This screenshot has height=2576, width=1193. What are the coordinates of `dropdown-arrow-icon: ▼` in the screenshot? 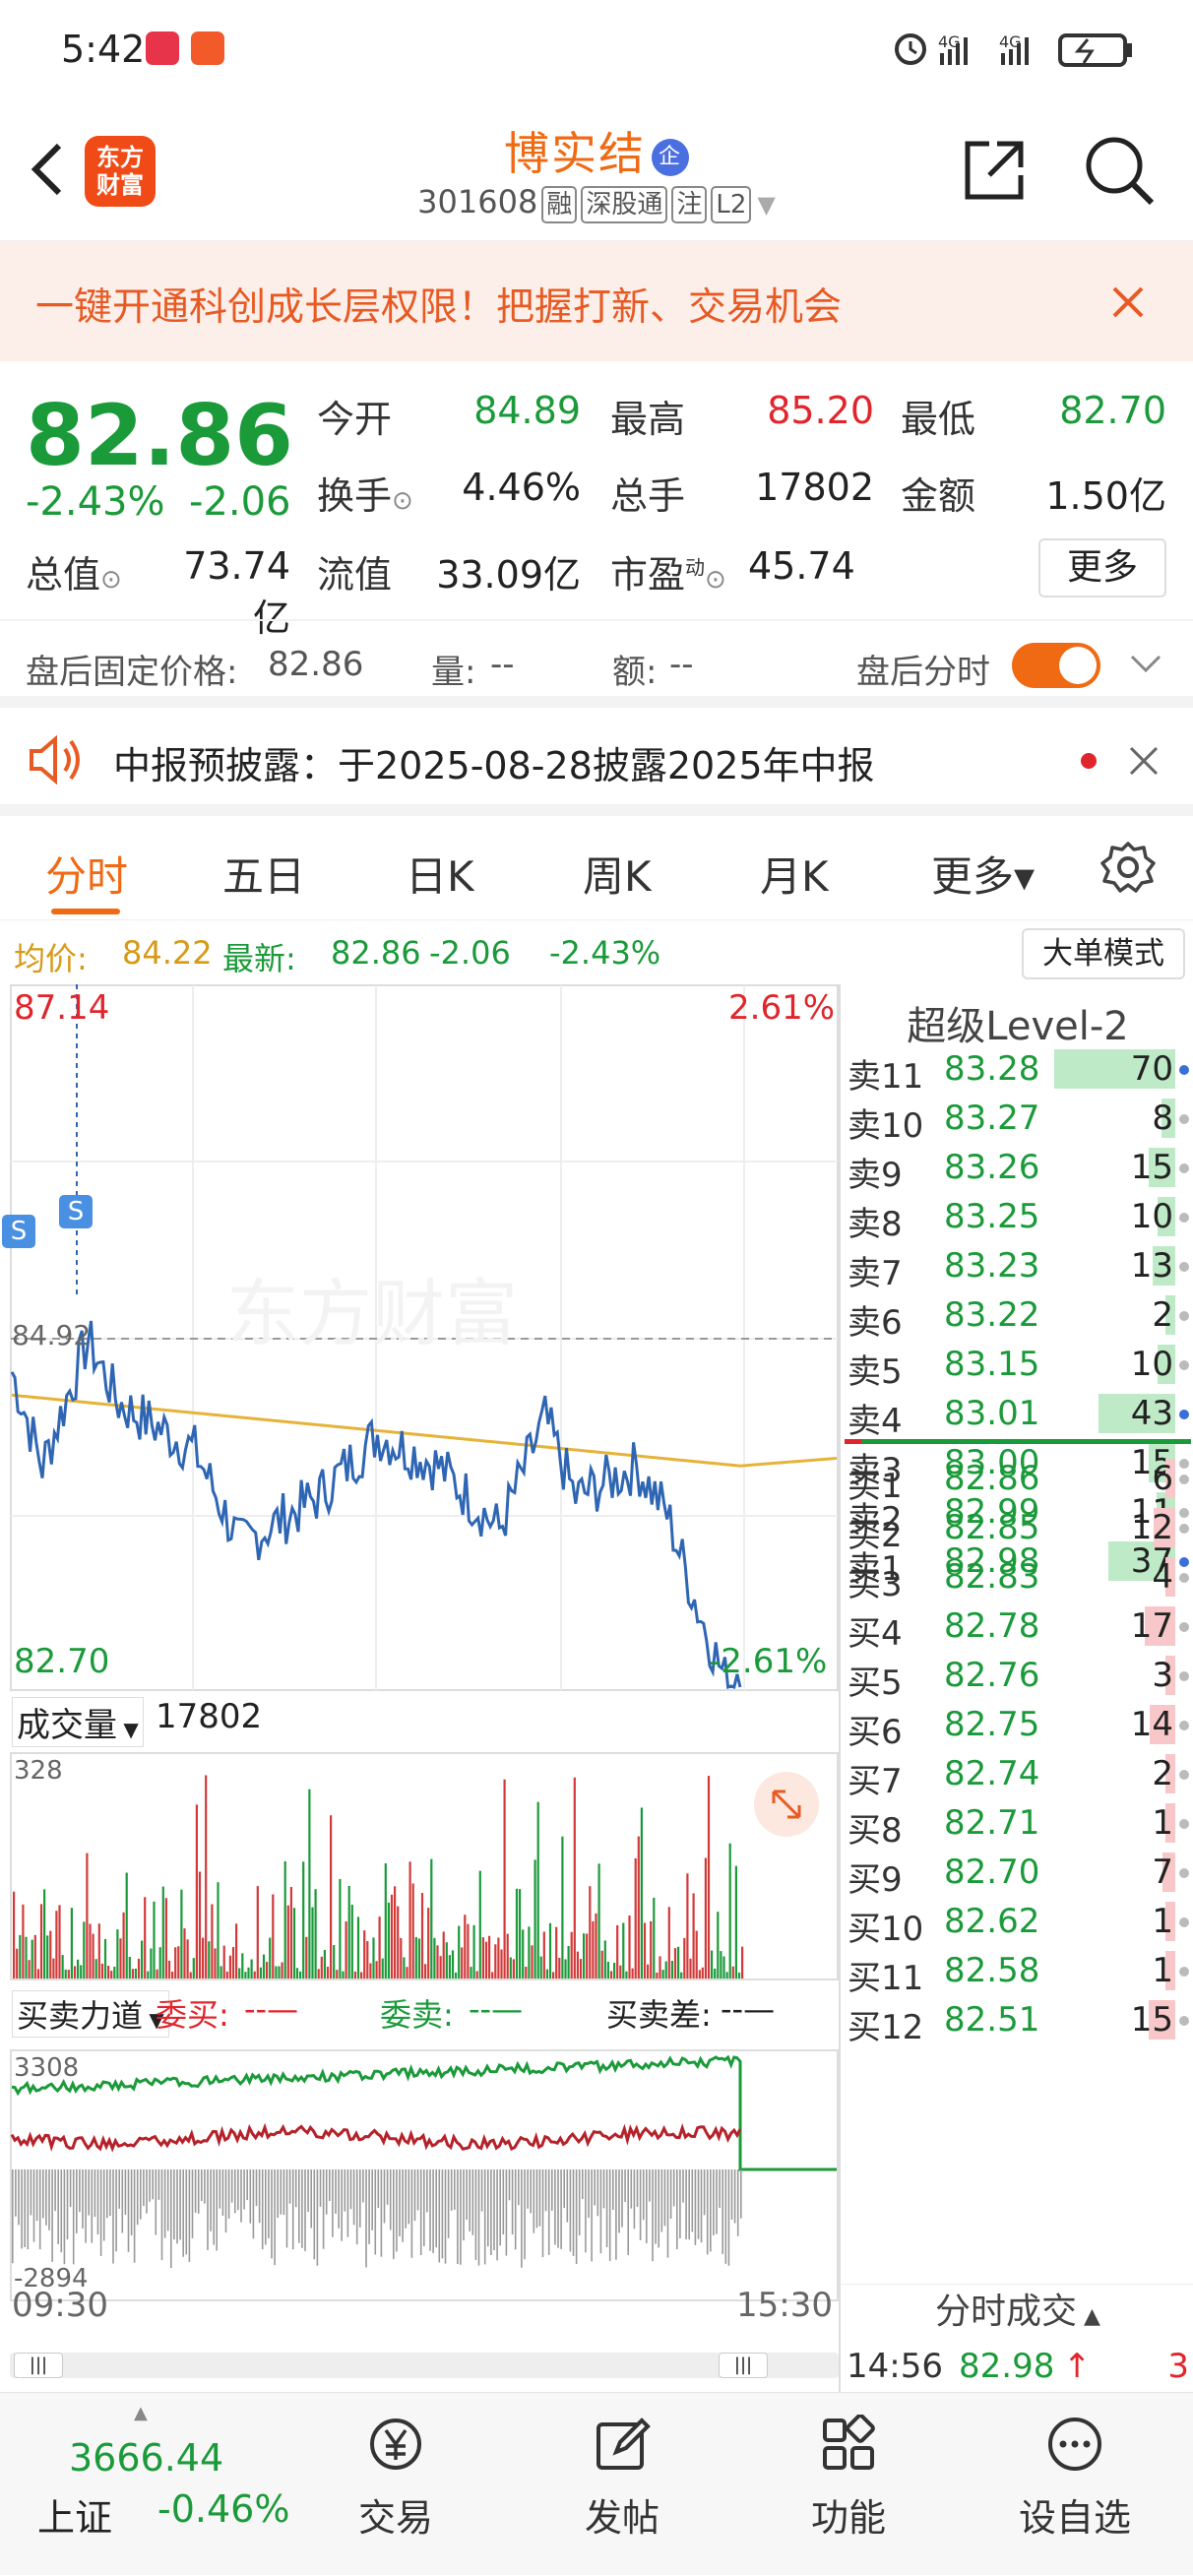 It's located at (766, 205).